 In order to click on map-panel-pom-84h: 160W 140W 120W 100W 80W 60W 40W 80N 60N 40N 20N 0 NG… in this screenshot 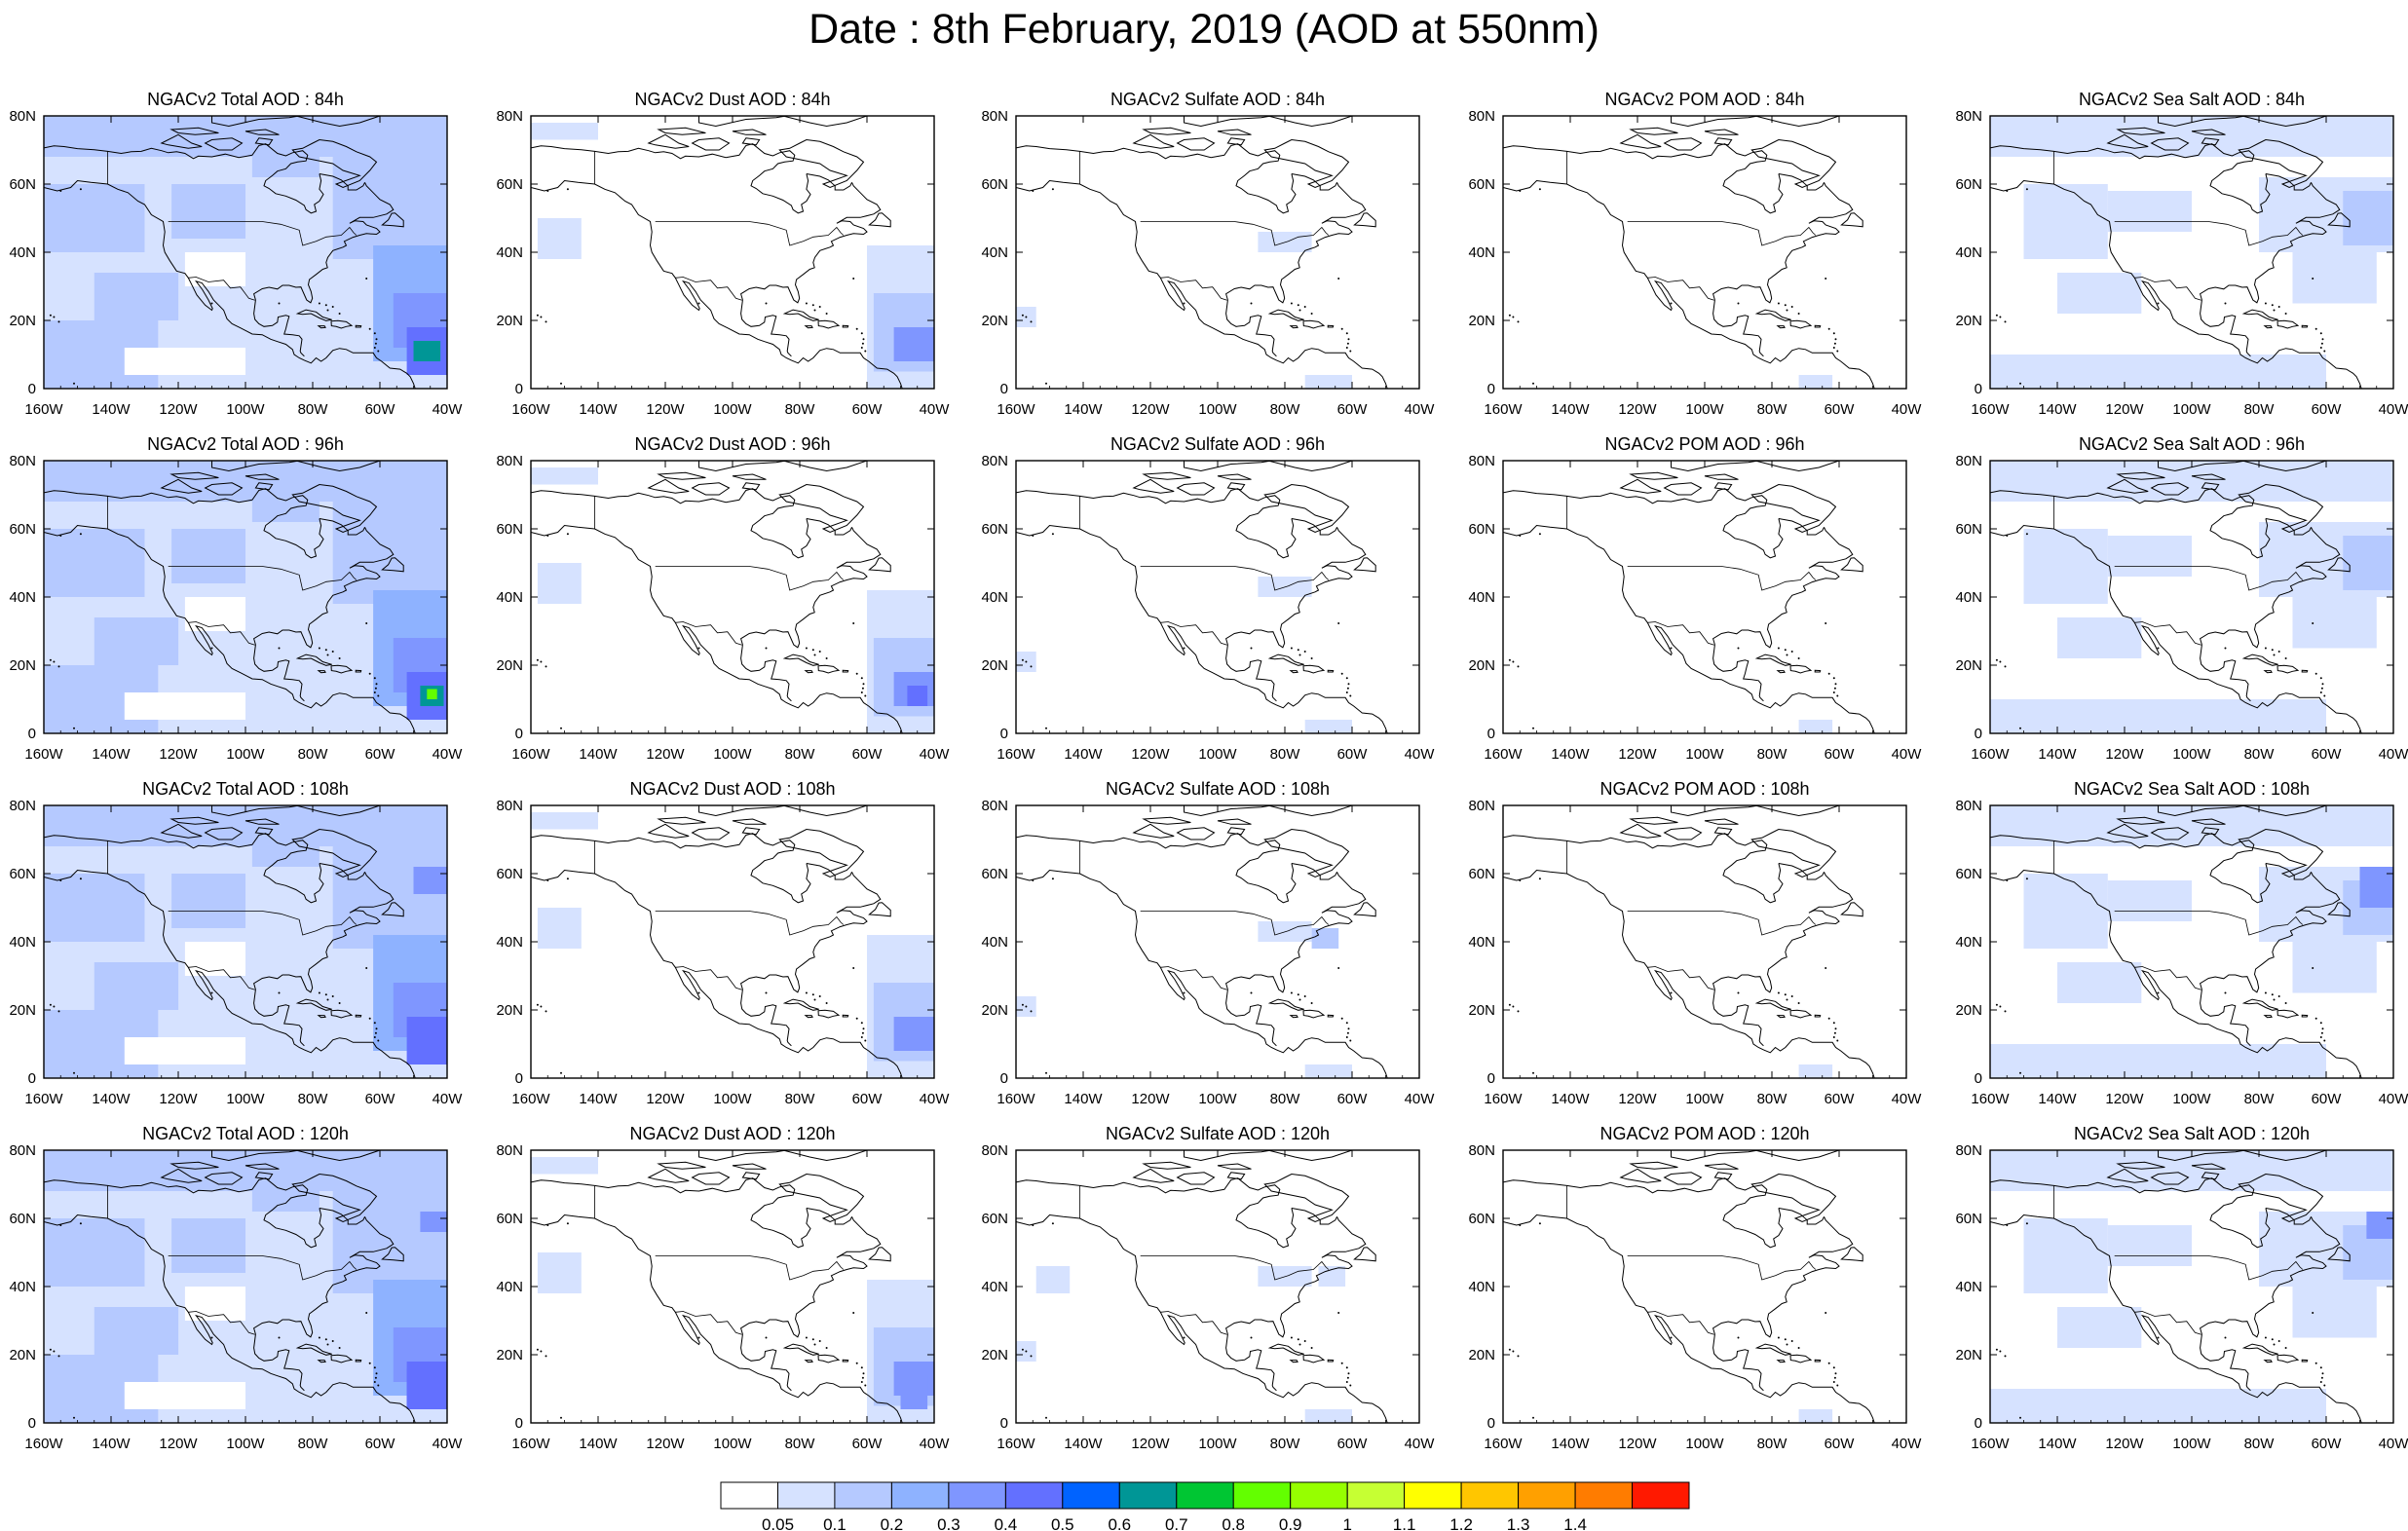, I will do `click(1695, 254)`.